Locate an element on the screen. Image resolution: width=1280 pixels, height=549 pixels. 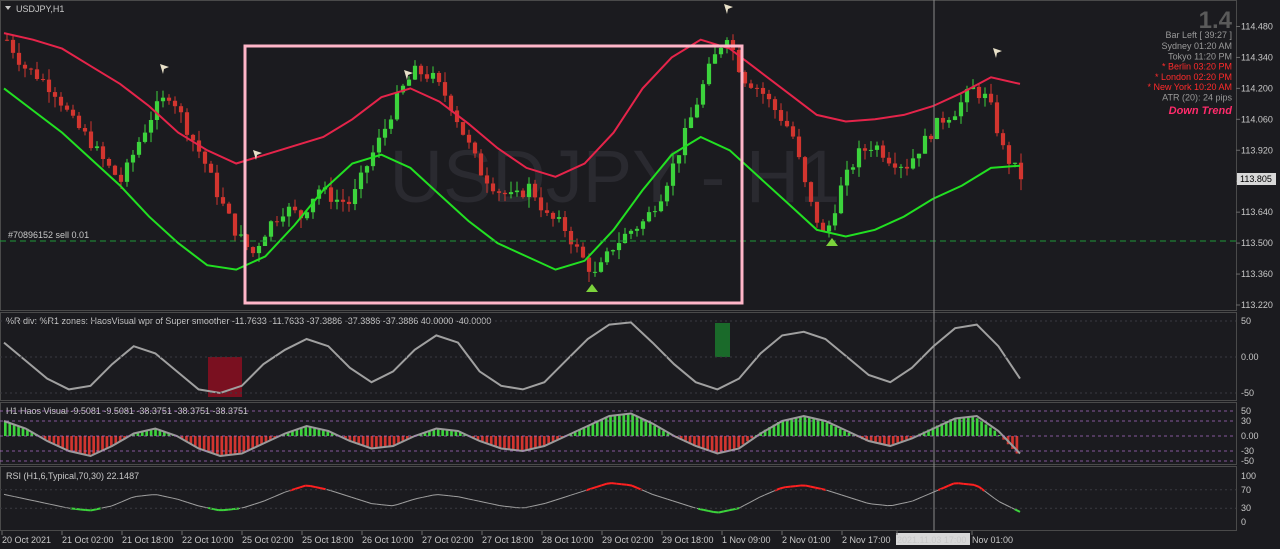
chevron-down-icon is located at coordinates (8, 8).